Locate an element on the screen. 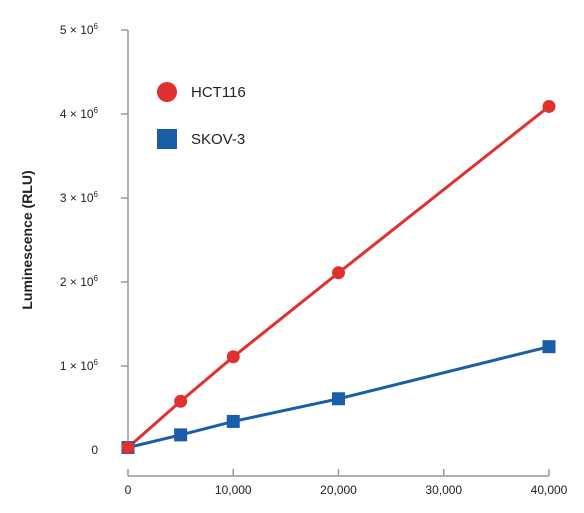  y-tick-label: 2 × 10⁶ is located at coordinates (79, 281).